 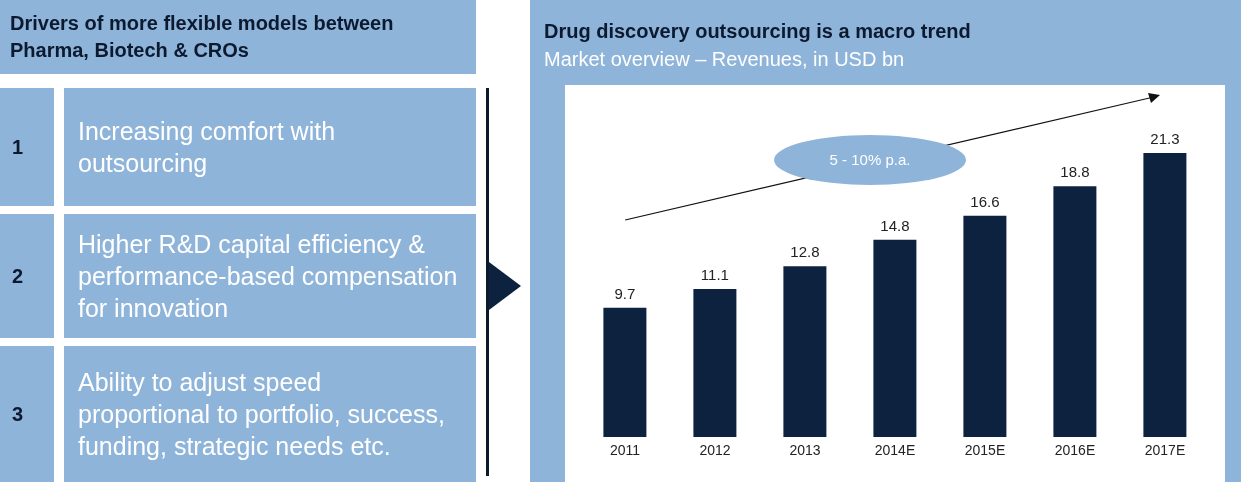 What do you see at coordinates (870, 159) in the screenshot?
I see `annotation: 5 - 10% p.a.` at bounding box center [870, 159].